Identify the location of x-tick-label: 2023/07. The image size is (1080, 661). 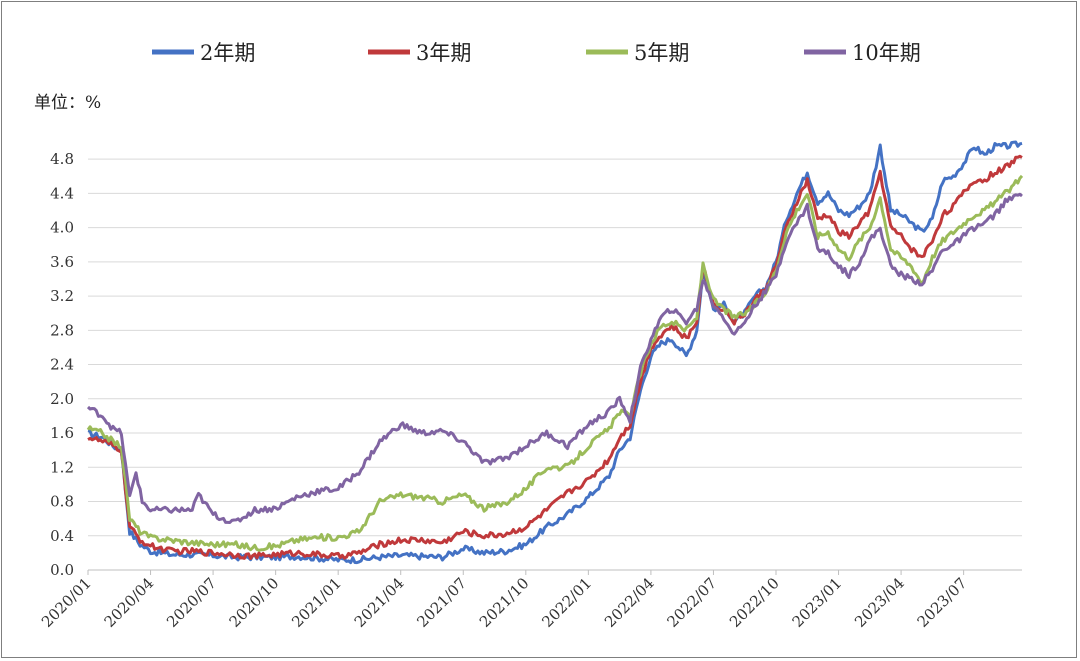
(942, 602).